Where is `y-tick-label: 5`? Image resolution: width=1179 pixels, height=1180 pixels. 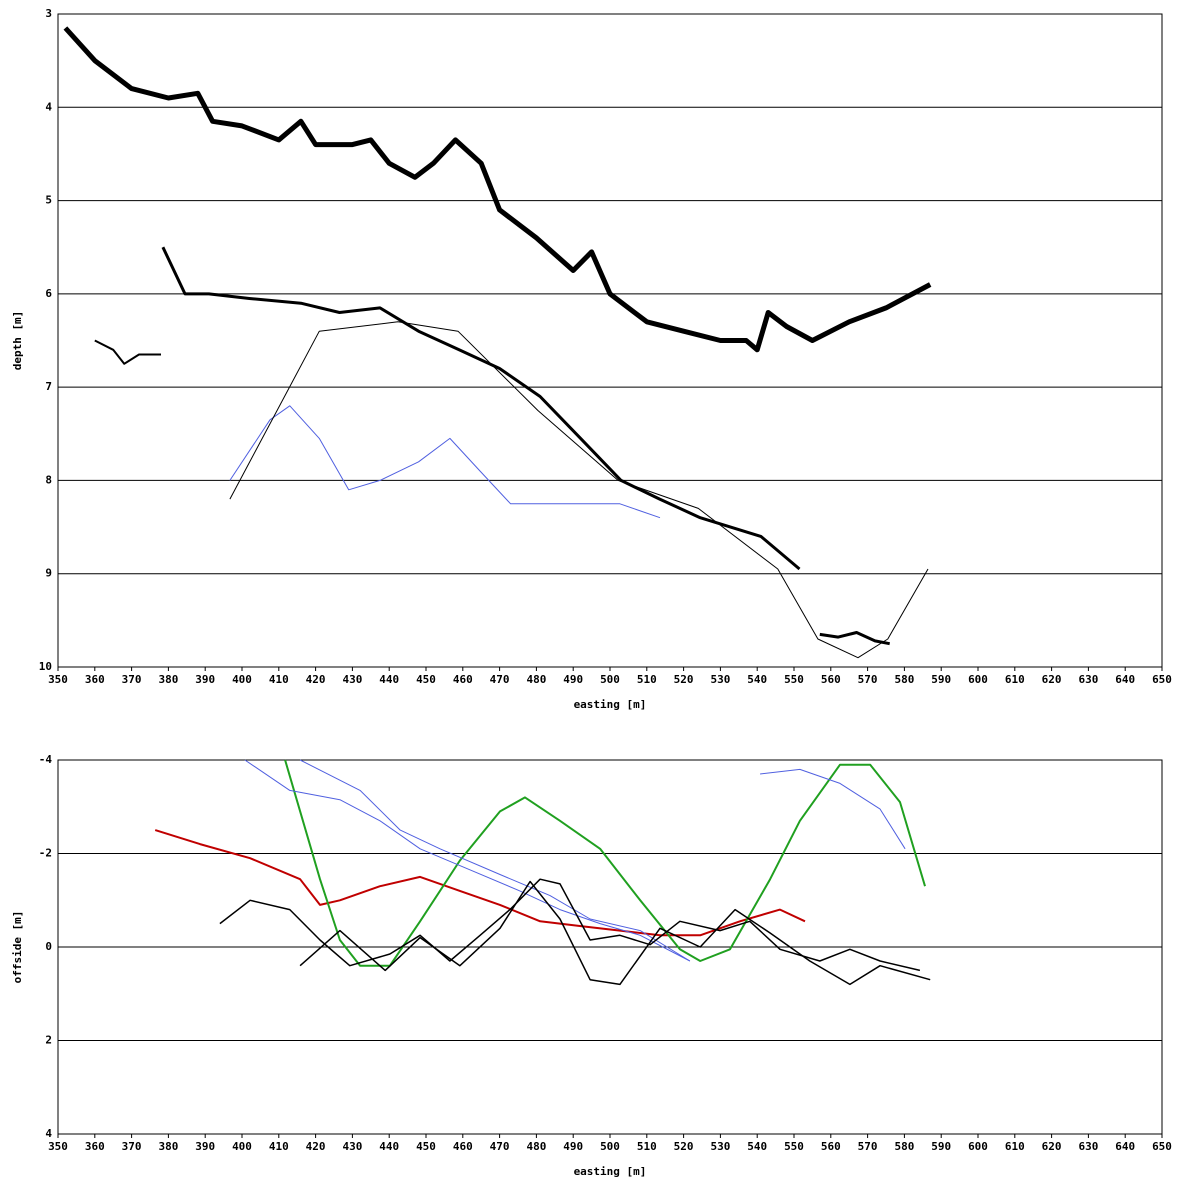
y-tick-label: 5 is located at coordinates (48, 200).